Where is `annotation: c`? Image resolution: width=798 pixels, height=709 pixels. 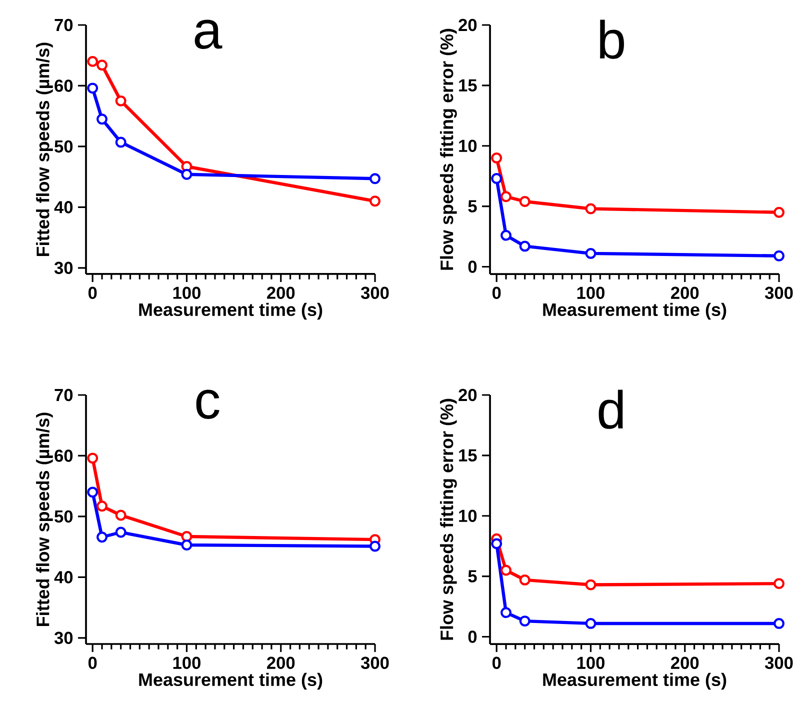 annotation: c is located at coordinates (208, 404).